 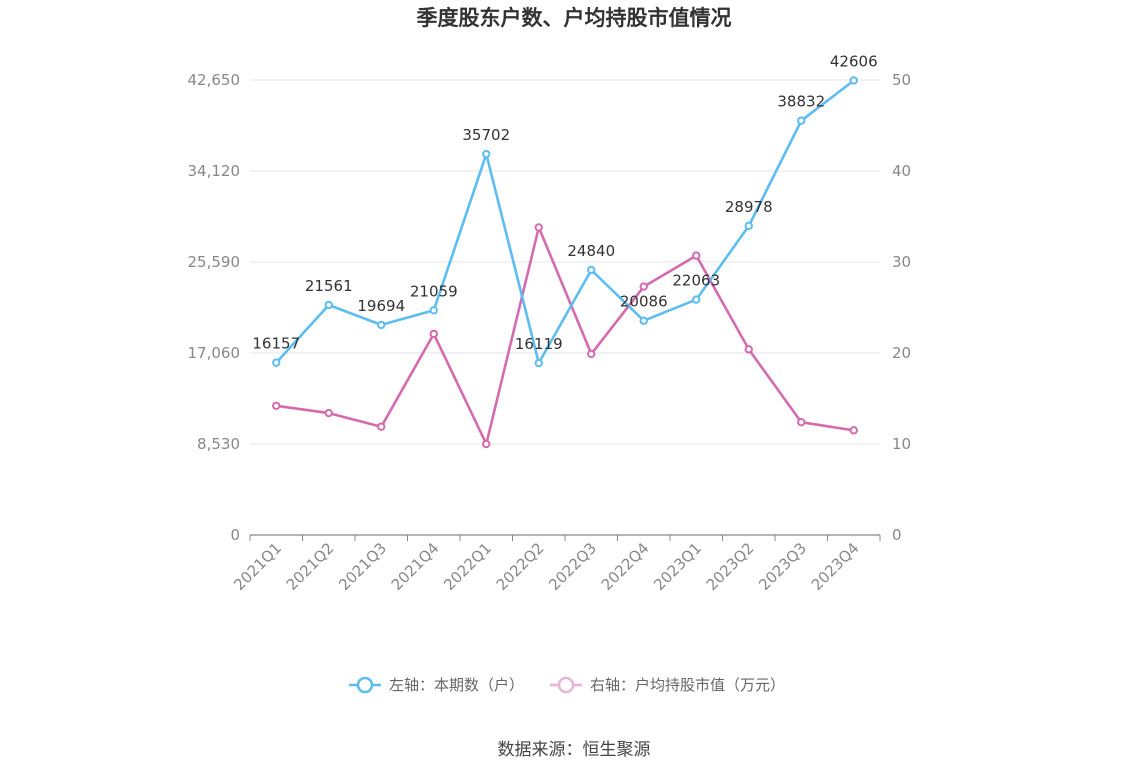 What do you see at coordinates (365, 685) in the screenshot?
I see `legend-left-swatch-marker` at bounding box center [365, 685].